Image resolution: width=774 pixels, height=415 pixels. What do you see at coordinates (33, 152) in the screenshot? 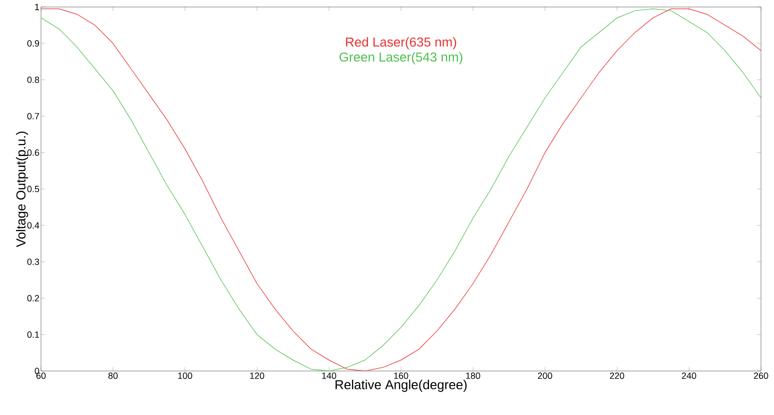
I see `y-tick-label: 0.6` at bounding box center [33, 152].